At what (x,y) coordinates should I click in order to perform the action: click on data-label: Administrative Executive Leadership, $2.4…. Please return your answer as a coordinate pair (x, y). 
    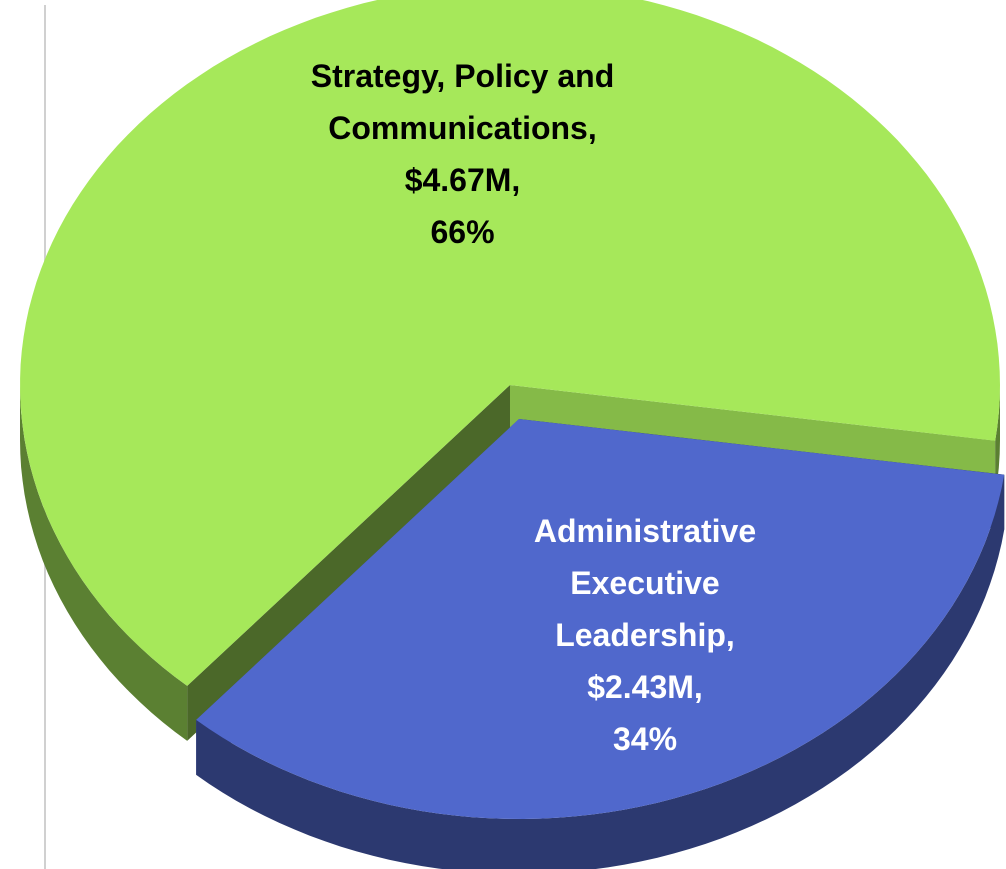
    Looking at the image, I should click on (645, 635).